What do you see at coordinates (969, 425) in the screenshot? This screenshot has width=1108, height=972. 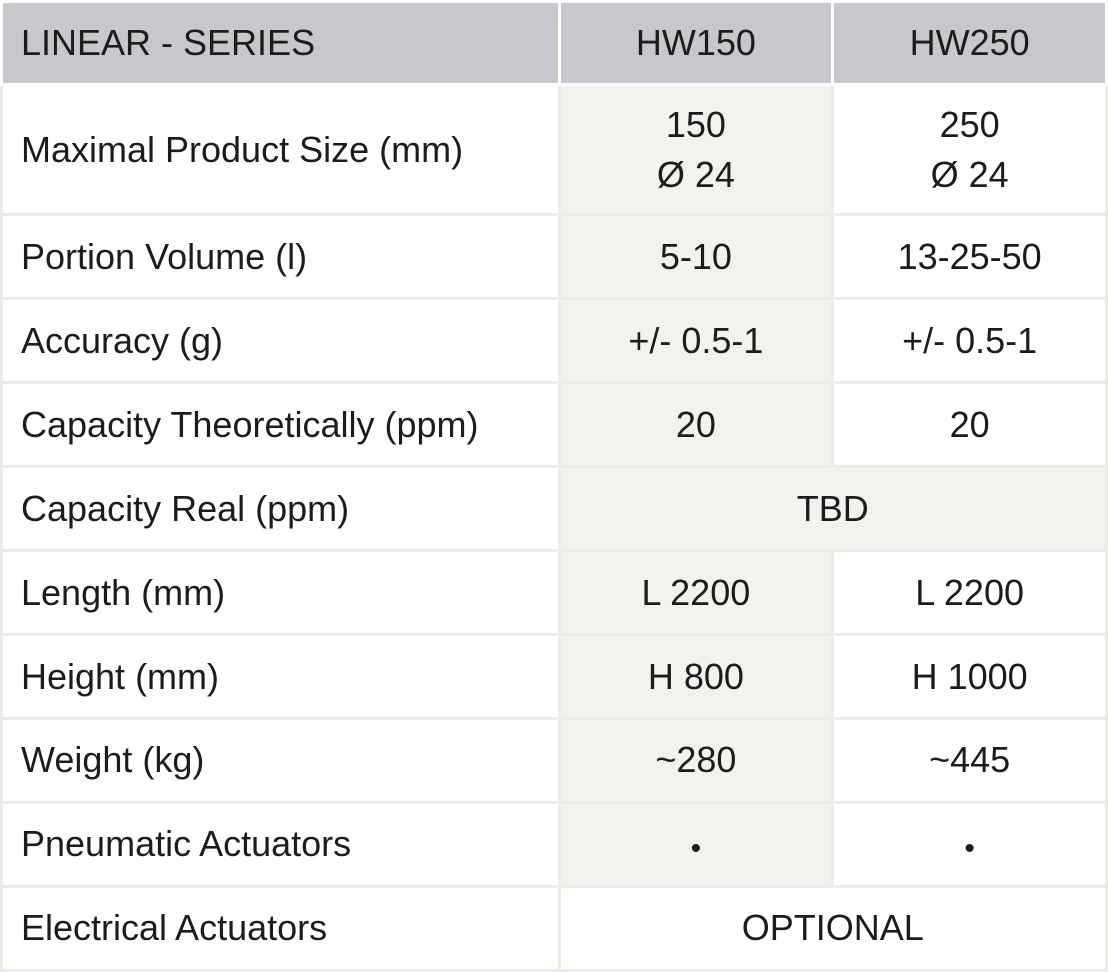 I see `value-cell-hw250: 20` at bounding box center [969, 425].